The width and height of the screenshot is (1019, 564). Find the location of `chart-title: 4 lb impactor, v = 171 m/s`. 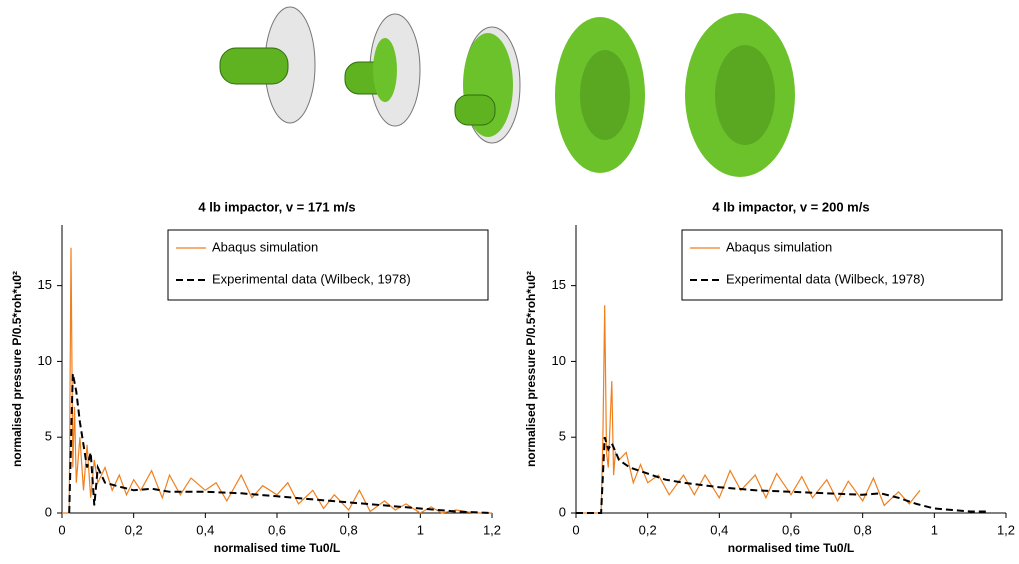

chart-title: 4 lb impactor, v = 171 m/s is located at coordinates (276, 206).